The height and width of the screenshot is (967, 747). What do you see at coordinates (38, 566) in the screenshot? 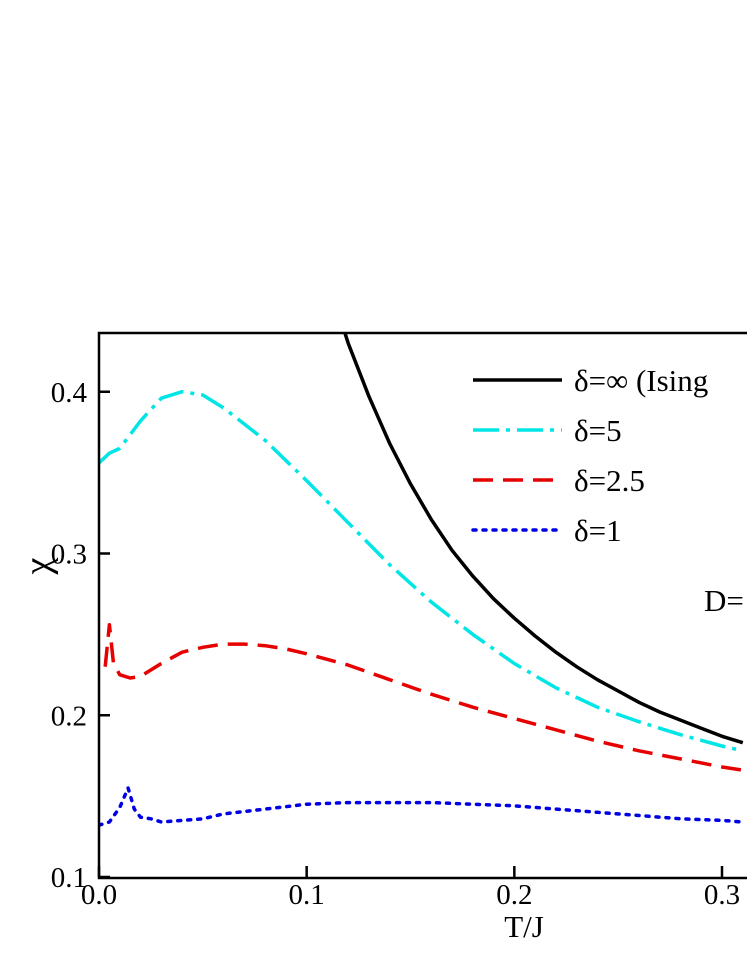
I see `y-axis-label: χ` at bounding box center [38, 566].